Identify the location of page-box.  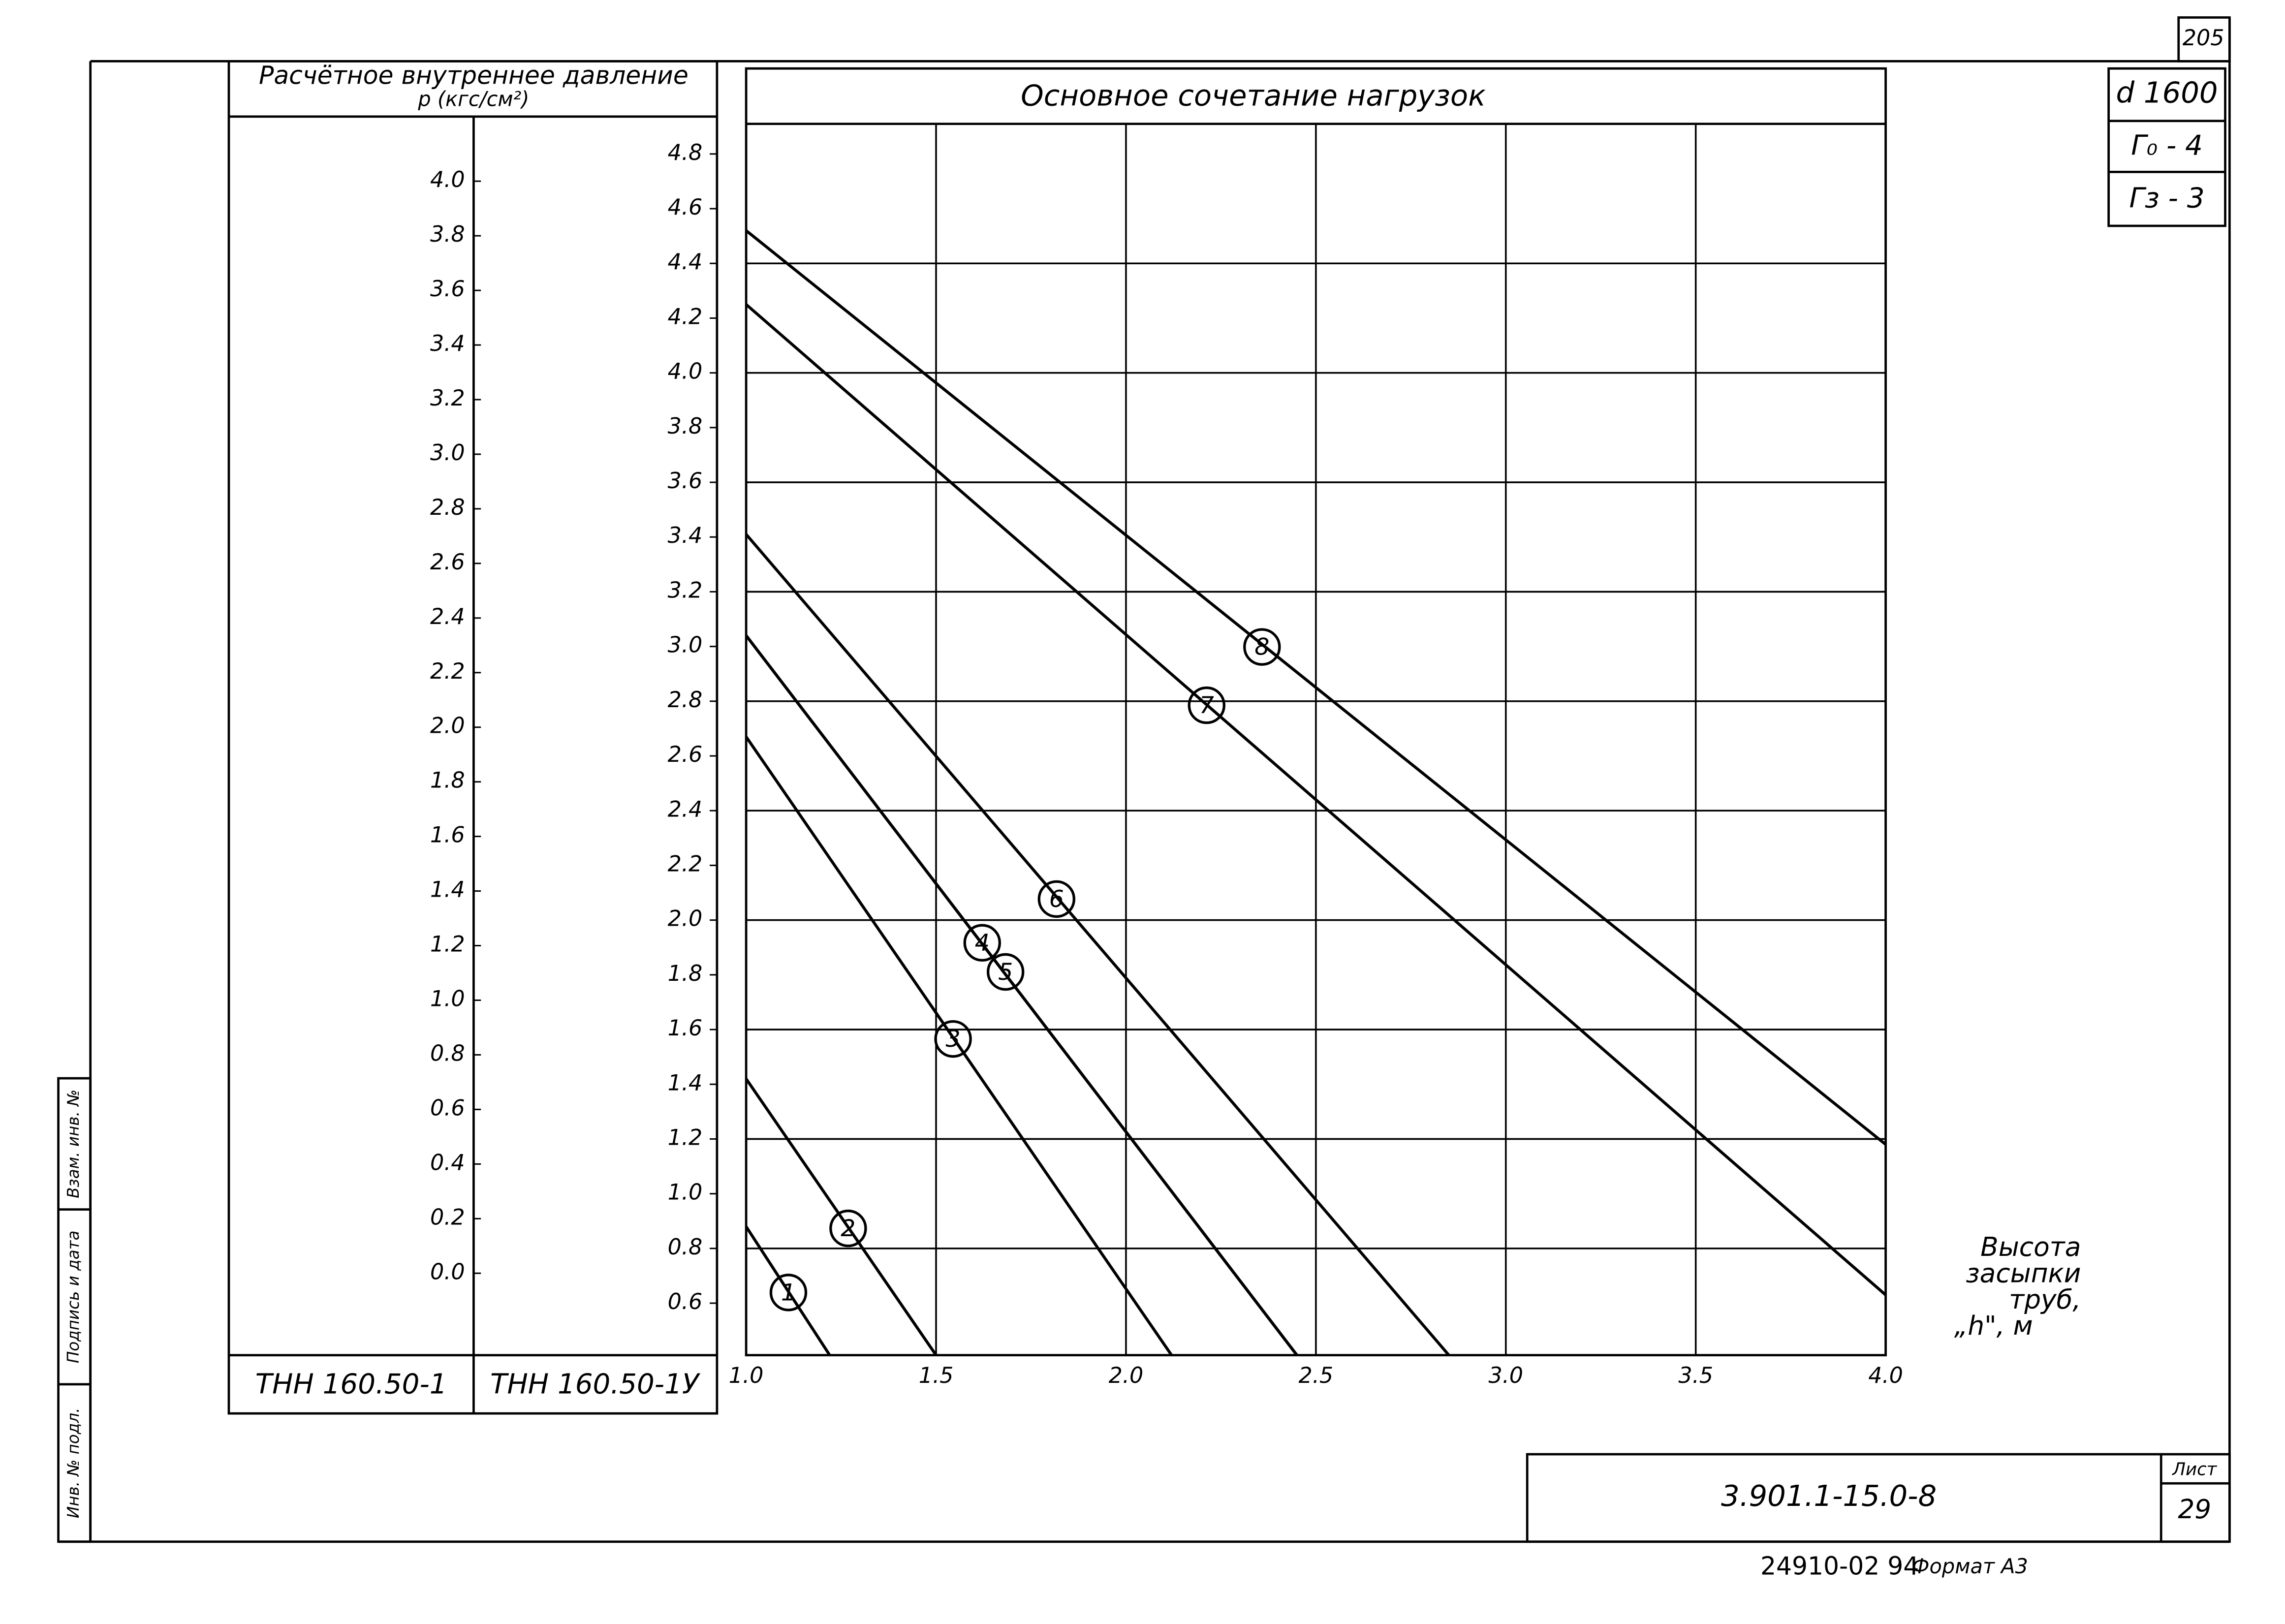
(2204, 39).